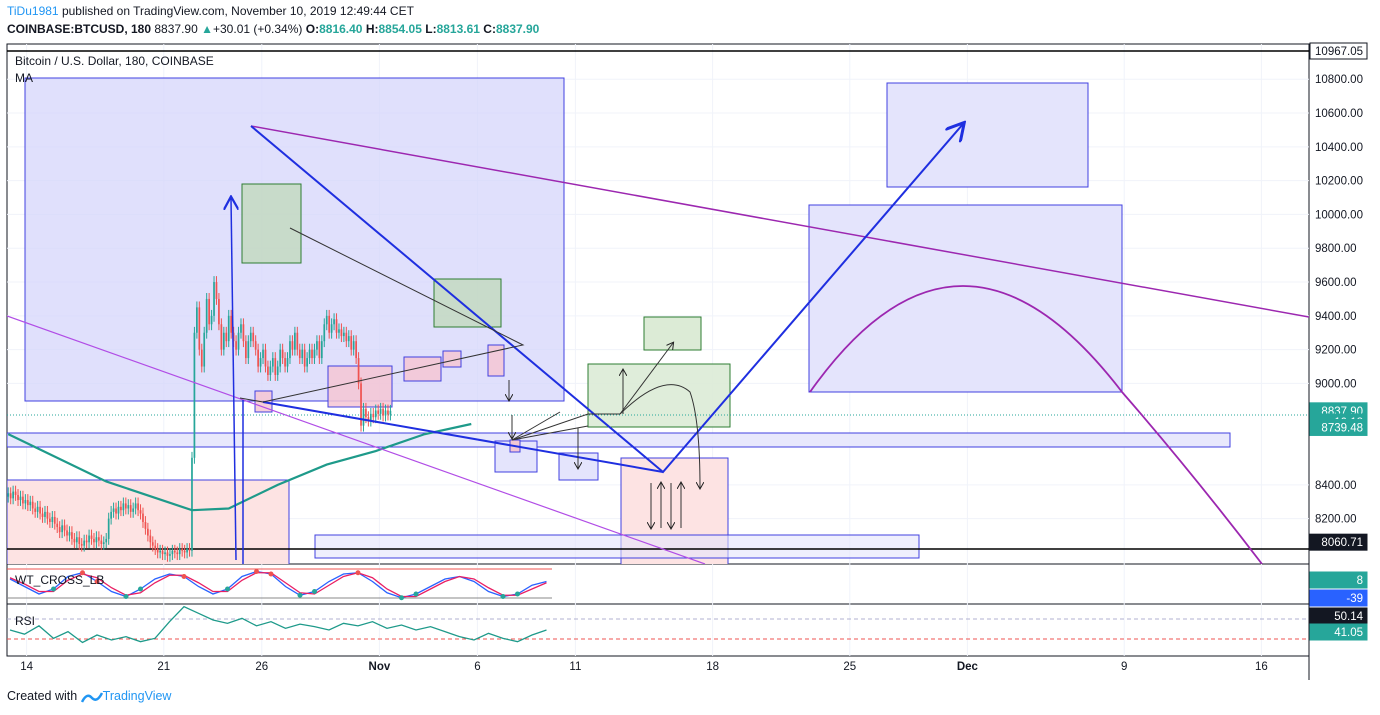 This screenshot has height=715, width=1380. What do you see at coordinates (114, 61) in the screenshot?
I see `chart-title: Bitcoin / U.S. Dollar, 180, COINBASE` at bounding box center [114, 61].